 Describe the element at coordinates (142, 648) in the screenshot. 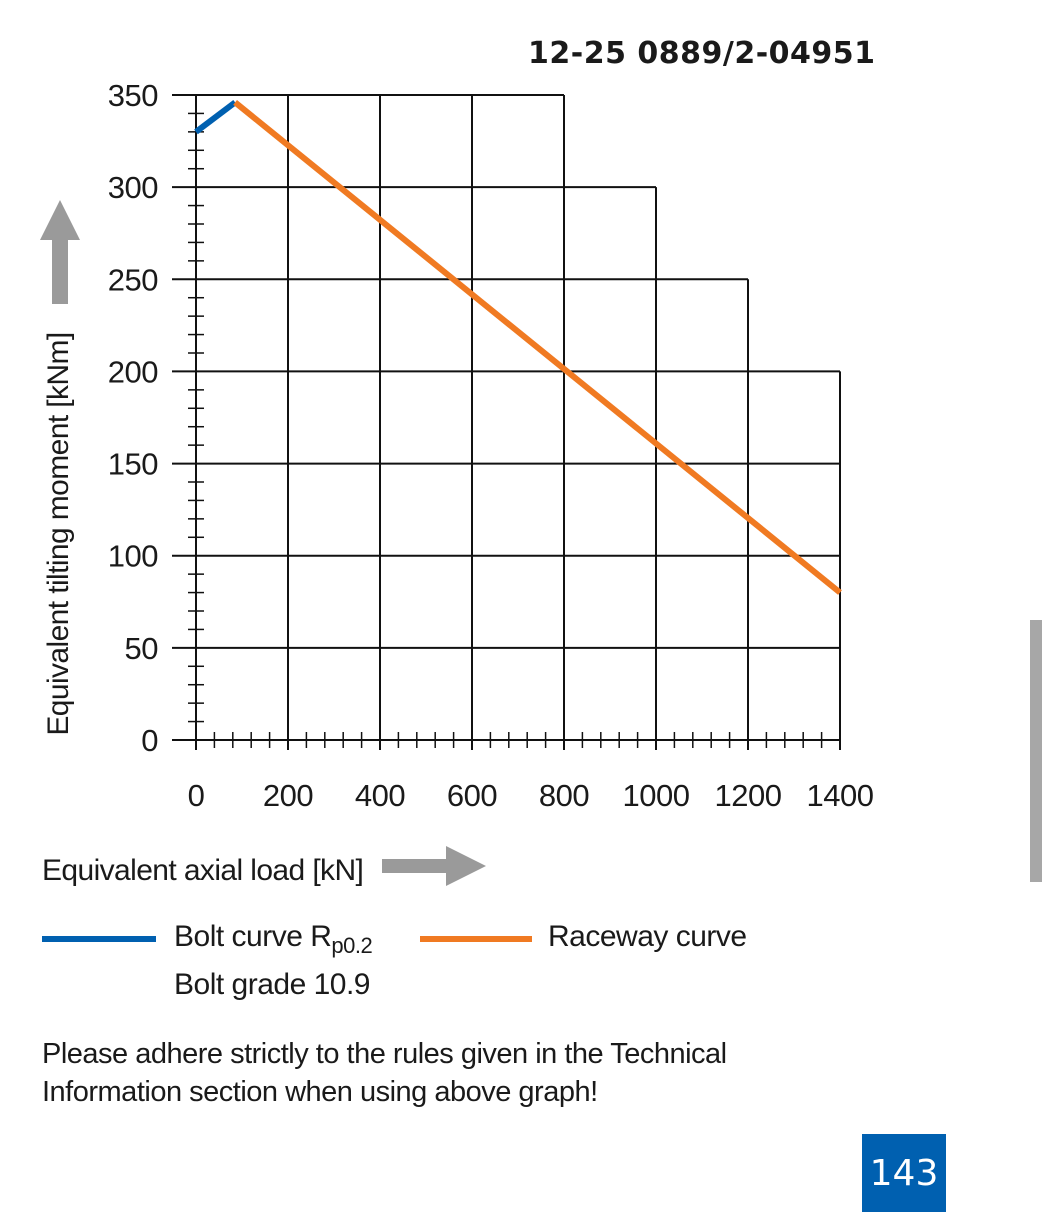

I see `y-tick-label: 50` at that location.